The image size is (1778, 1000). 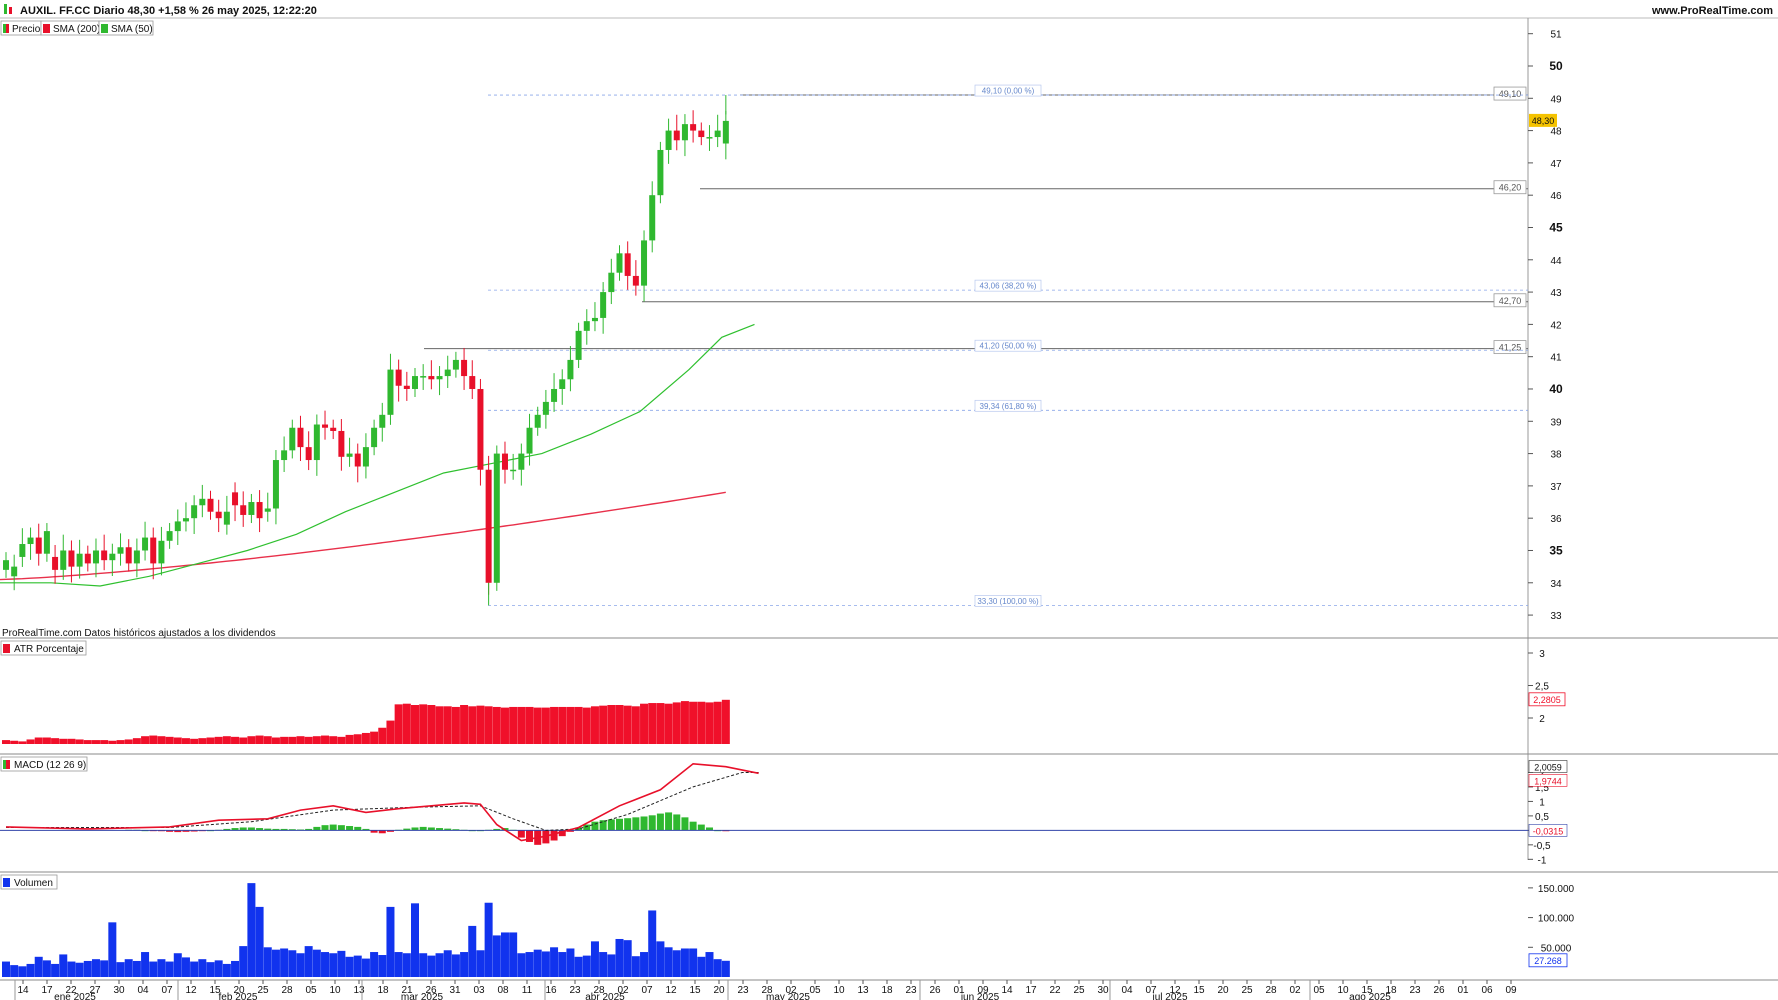 What do you see at coordinates (1008, 91) in the screenshot?
I see `fibonacci-label: 49,10 (0,00 %)` at bounding box center [1008, 91].